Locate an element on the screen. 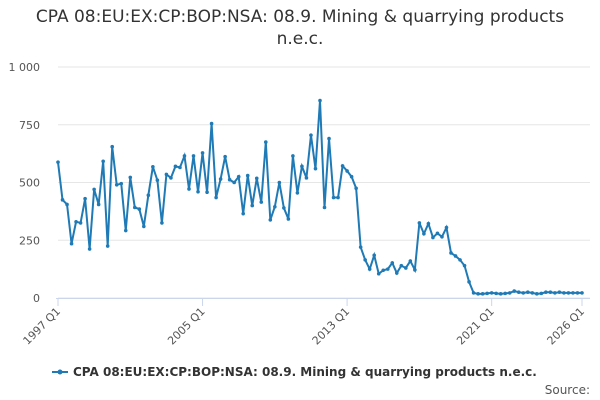 The image size is (600, 400). y-tick-label: 1 000 is located at coordinates (25, 67).